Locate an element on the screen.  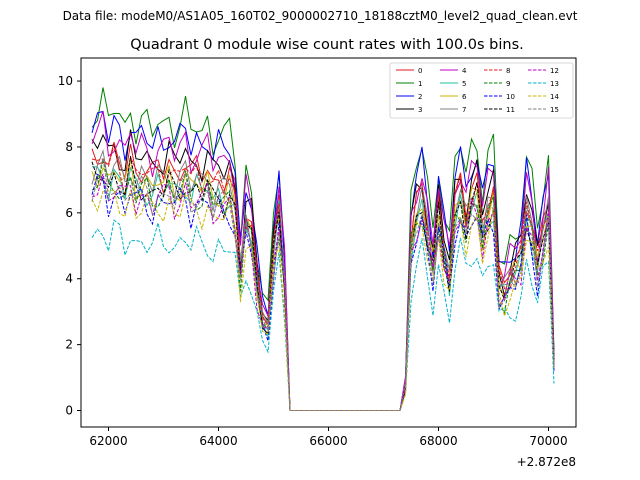
legend-label-15: 15 is located at coordinates (554, 110).